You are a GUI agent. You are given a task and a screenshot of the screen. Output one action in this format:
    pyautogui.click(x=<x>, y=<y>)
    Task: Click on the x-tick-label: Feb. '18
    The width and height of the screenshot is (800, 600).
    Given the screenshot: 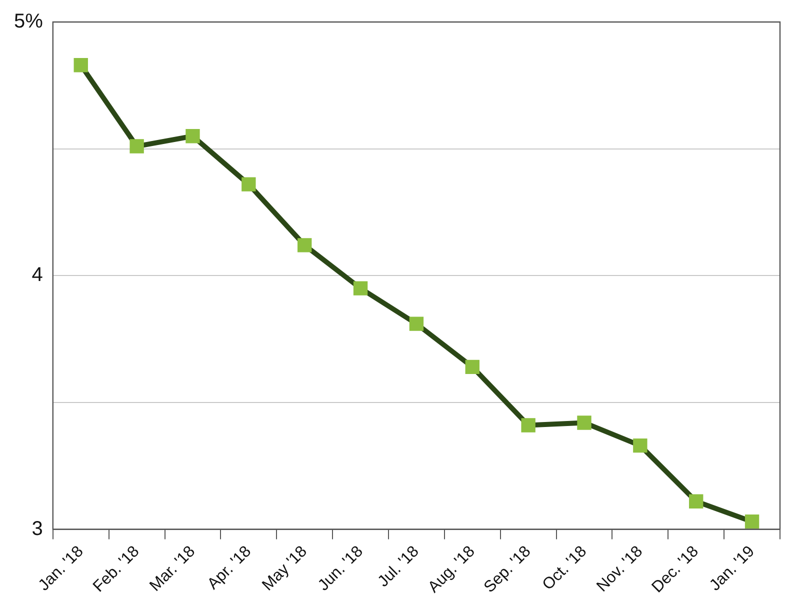 What is the action you would take?
    pyautogui.click(x=116, y=569)
    